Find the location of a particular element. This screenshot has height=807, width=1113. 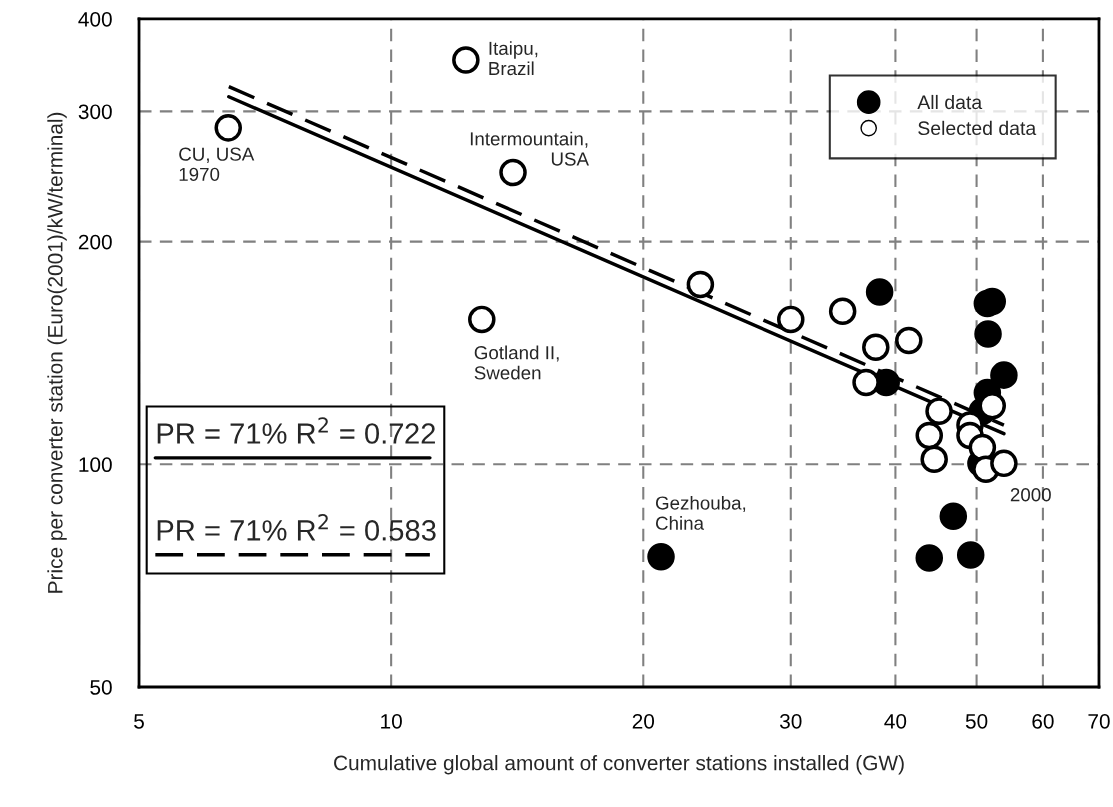

x-tick-label: 10 is located at coordinates (391, 721).